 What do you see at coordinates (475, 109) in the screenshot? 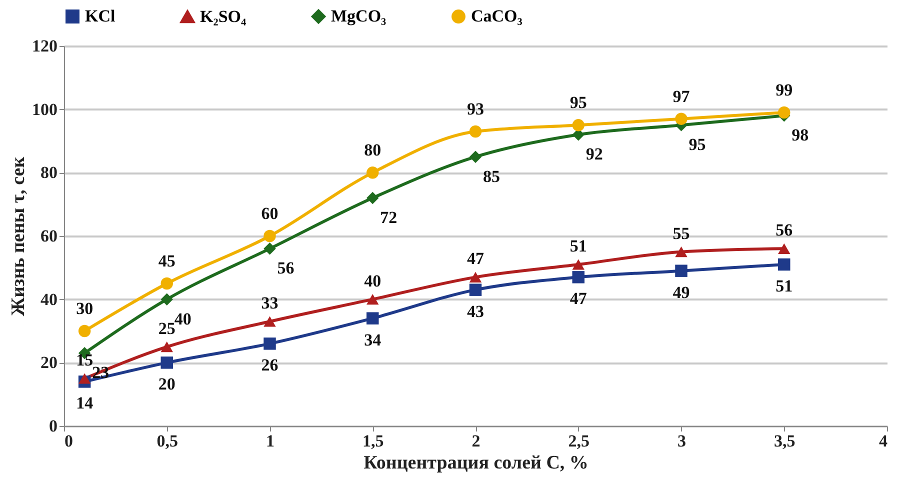
I see `data-label: 93` at bounding box center [475, 109].